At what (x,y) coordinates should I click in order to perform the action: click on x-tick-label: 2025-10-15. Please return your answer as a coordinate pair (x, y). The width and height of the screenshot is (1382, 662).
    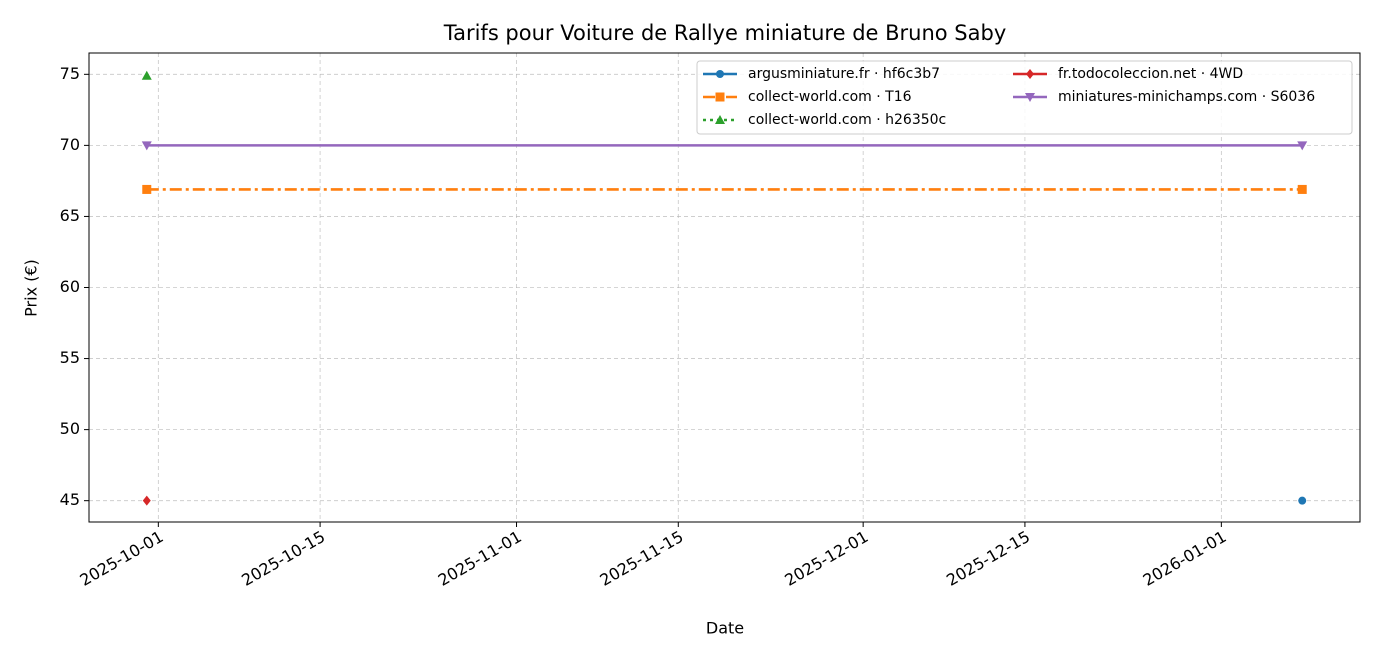
    Looking at the image, I should click on (283, 558).